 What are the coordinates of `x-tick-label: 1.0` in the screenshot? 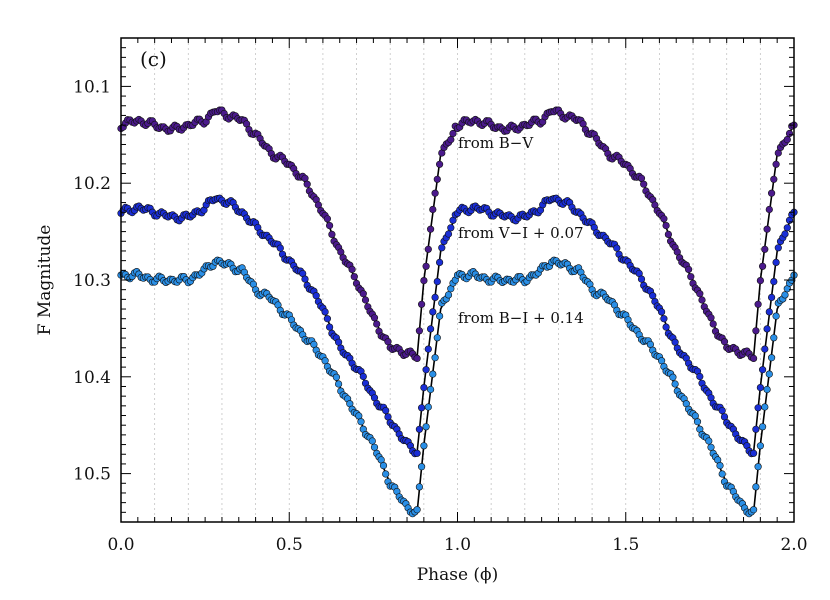 It's located at (457, 545).